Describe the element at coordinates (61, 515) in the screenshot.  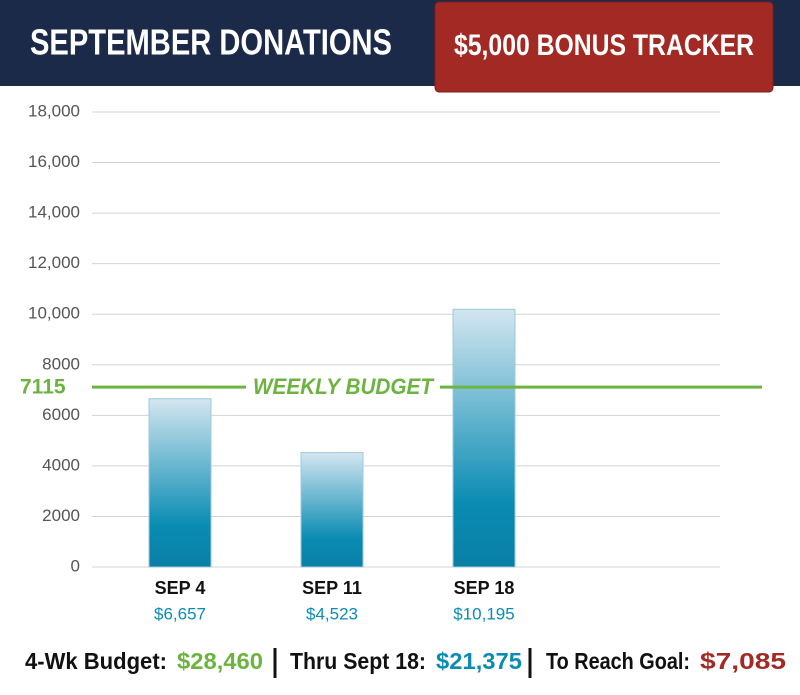
I see `y-tick-label: 2000` at that location.